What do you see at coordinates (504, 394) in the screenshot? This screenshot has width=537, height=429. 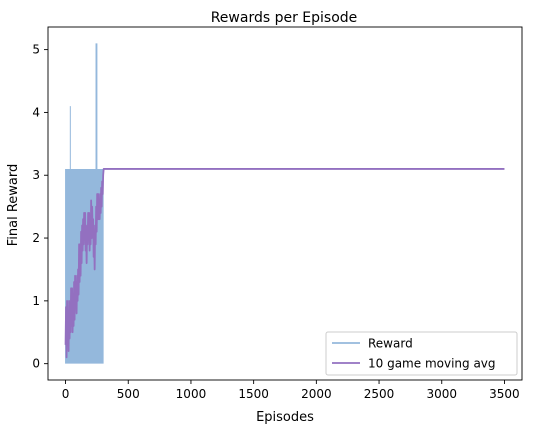 I see `x-tick-label: 3500` at bounding box center [504, 394].